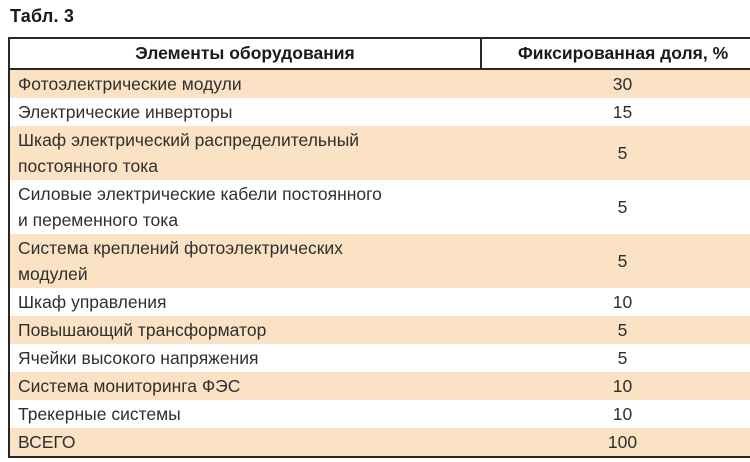 The width and height of the screenshot is (750, 462). What do you see at coordinates (142, 330) in the screenshot?
I see `equipment-name-cell: Повышающий трансформатор` at bounding box center [142, 330].